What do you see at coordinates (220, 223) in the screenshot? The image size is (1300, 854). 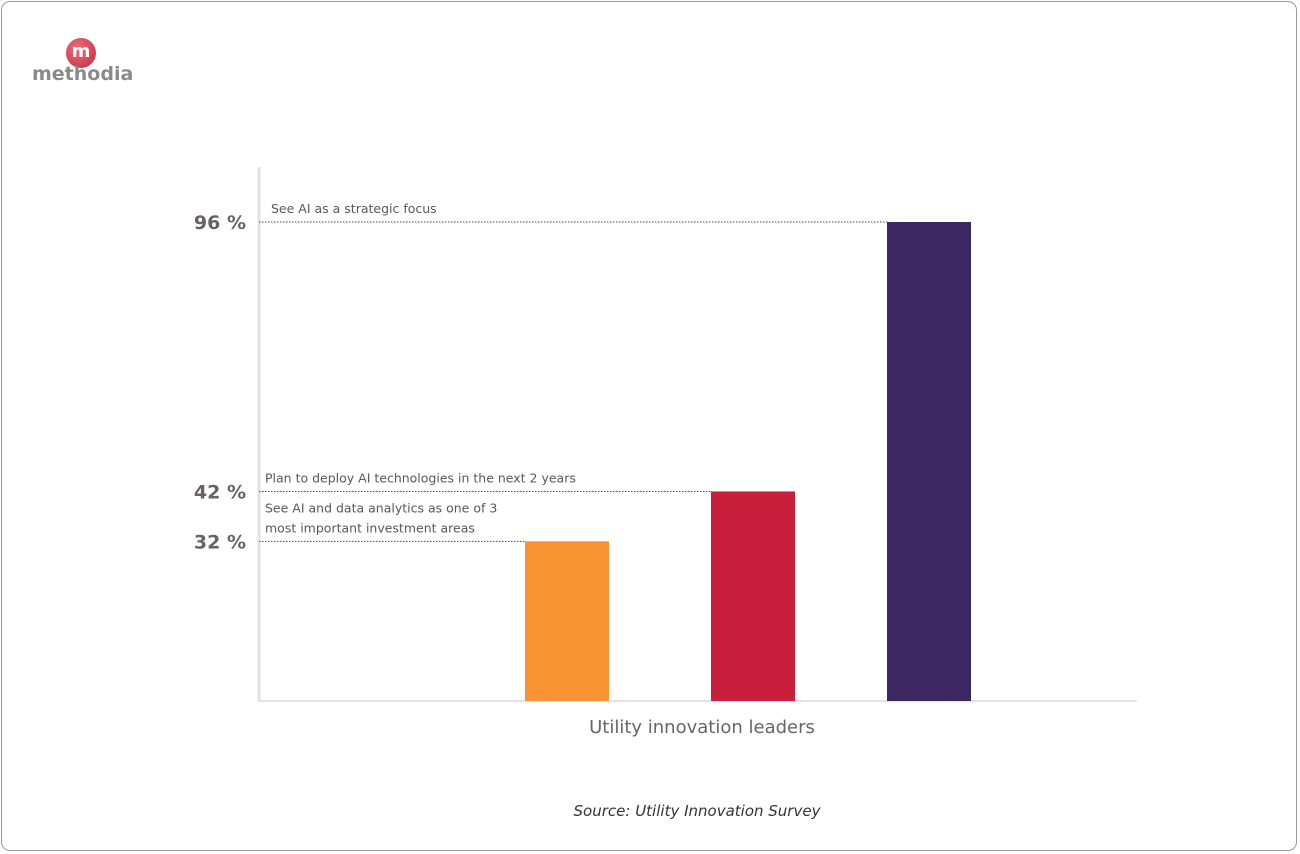 I see `tick-label-3: 96 %` at bounding box center [220, 223].